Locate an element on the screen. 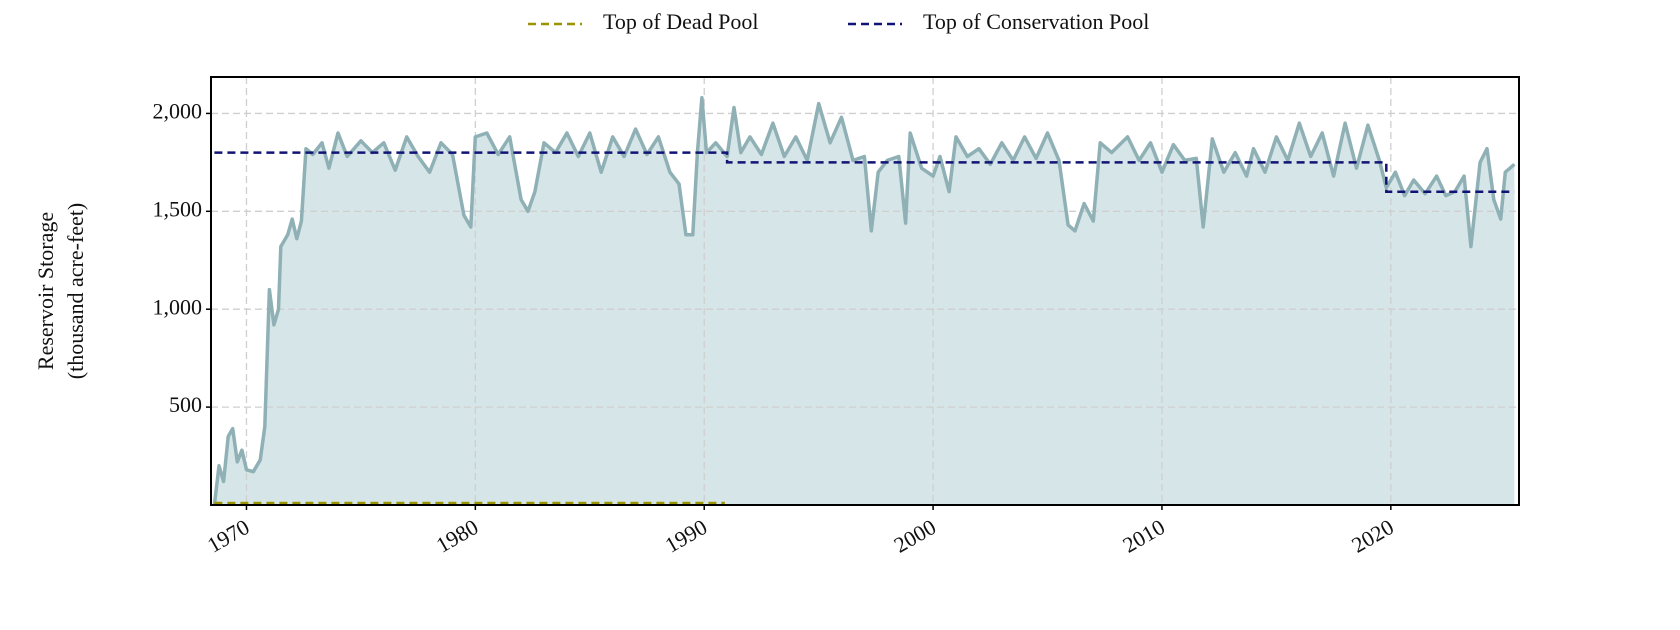 The height and width of the screenshot is (630, 1680). x-tick-label: 1980 is located at coordinates (457, 536).